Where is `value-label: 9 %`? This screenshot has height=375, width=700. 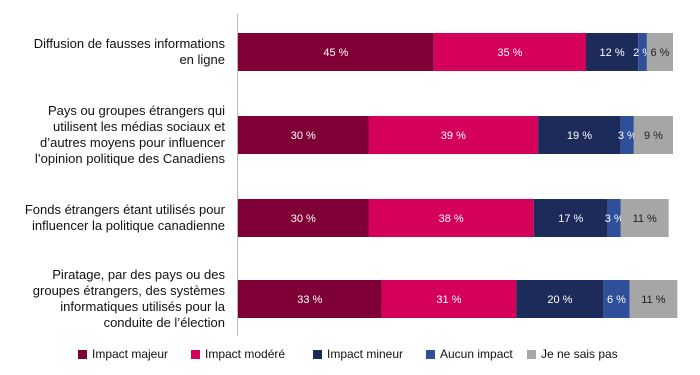
value-label: 9 % is located at coordinates (653, 136).